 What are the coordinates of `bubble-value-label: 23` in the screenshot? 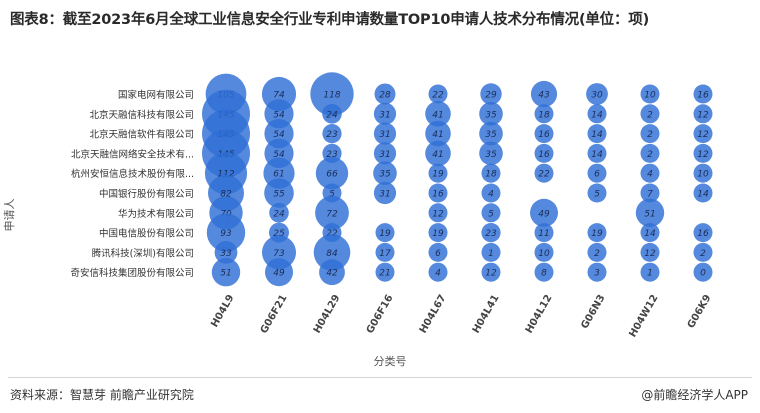 It's located at (332, 155).